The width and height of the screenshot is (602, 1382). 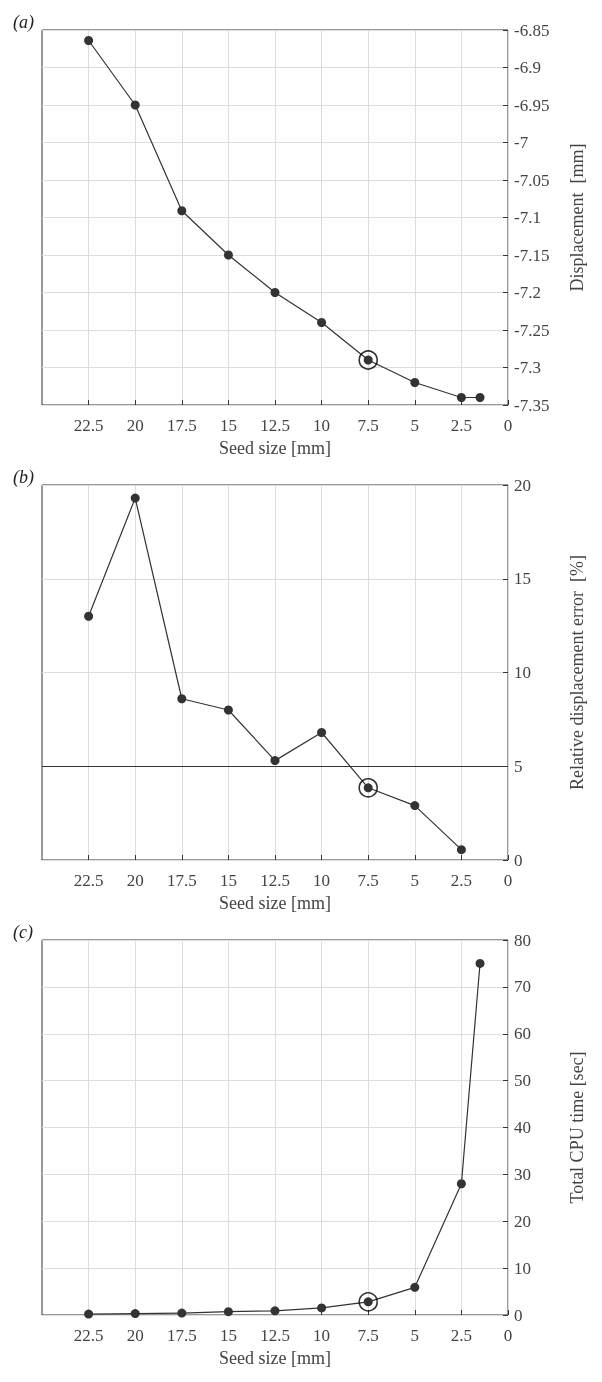 What do you see at coordinates (23, 477) in the screenshot?
I see `chart-title: (b)` at bounding box center [23, 477].